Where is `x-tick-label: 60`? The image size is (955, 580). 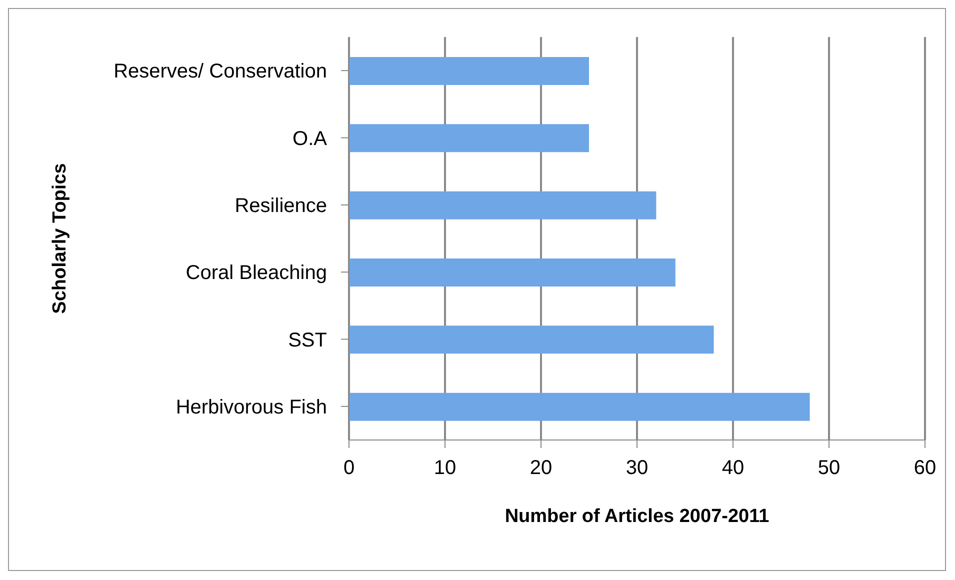
x-tick-label: 60 is located at coordinates (925, 468).